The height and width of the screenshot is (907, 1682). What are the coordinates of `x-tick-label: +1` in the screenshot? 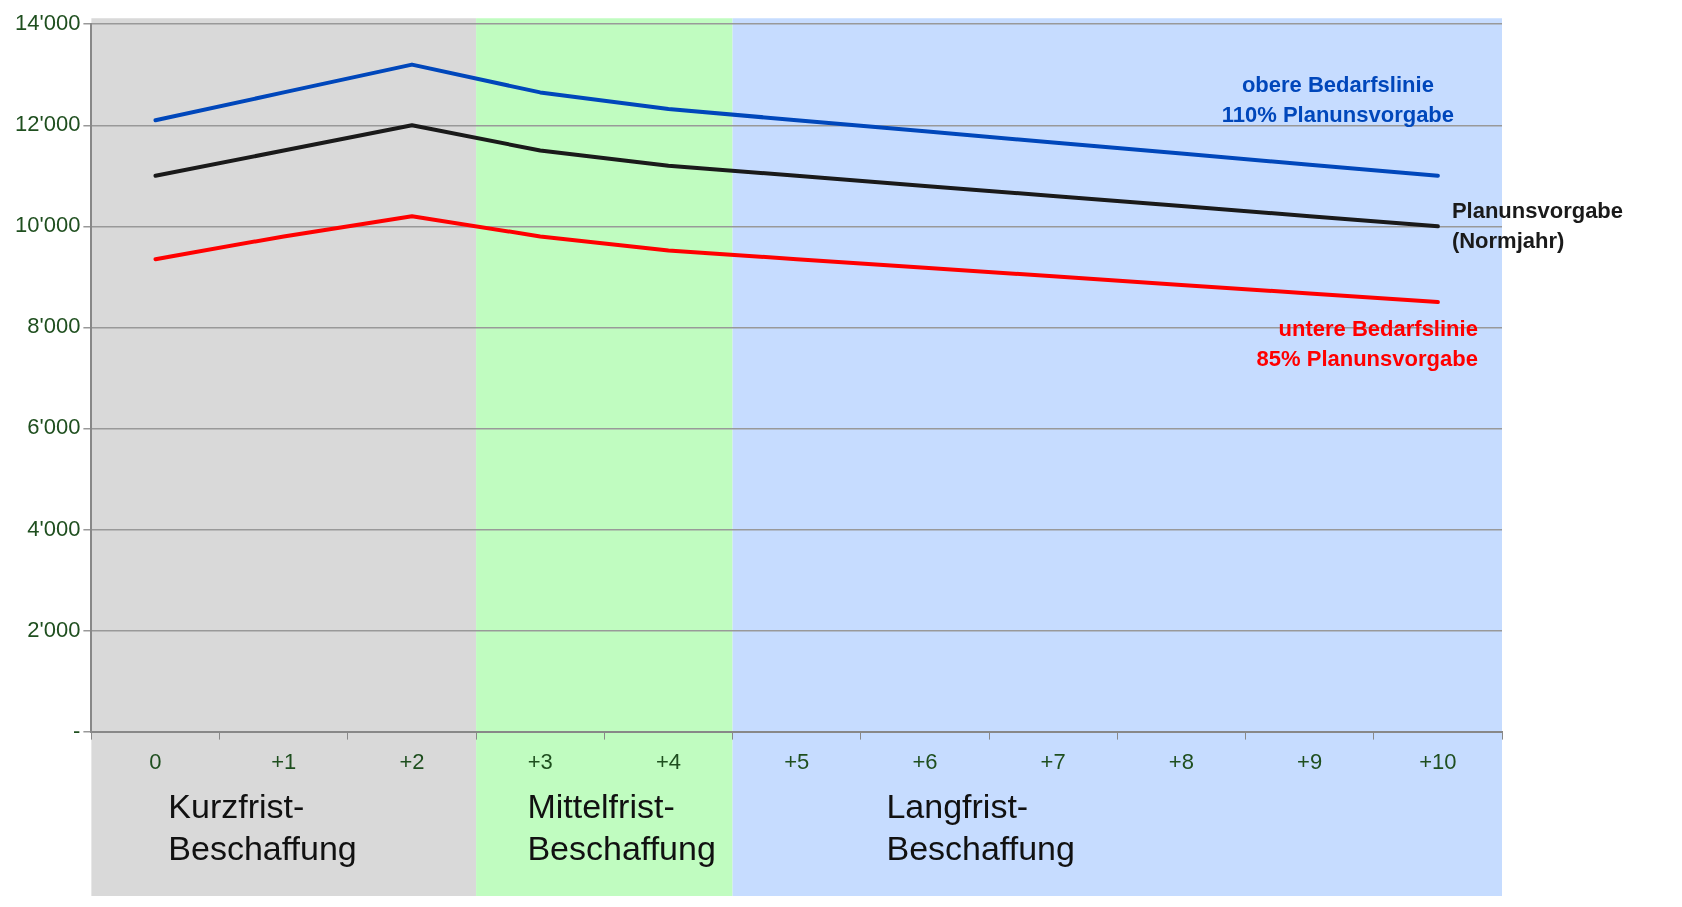 It's located at (284, 761).